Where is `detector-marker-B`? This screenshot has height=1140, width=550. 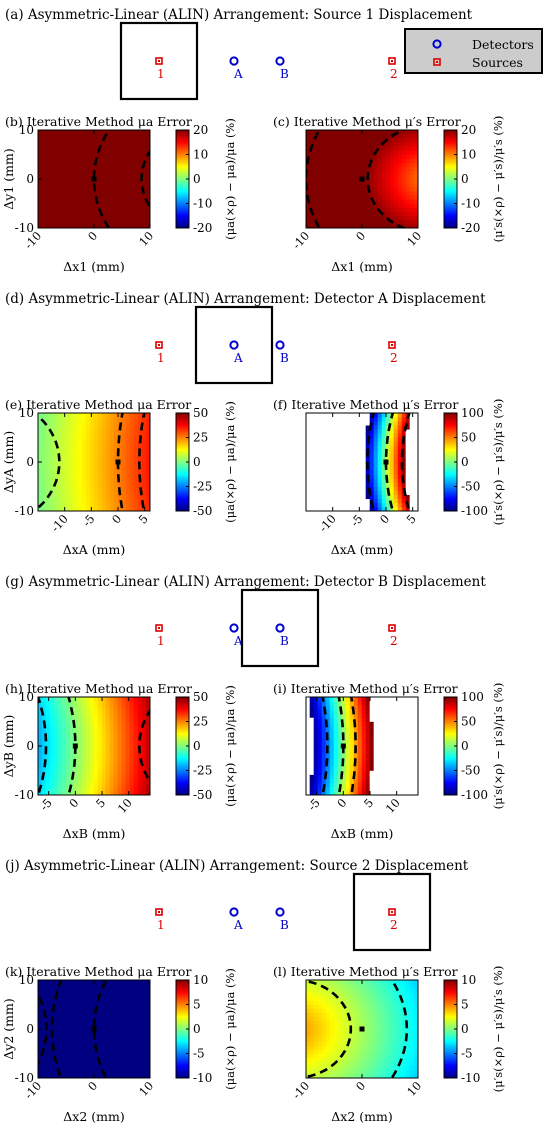 detector-marker-B is located at coordinates (280, 345).